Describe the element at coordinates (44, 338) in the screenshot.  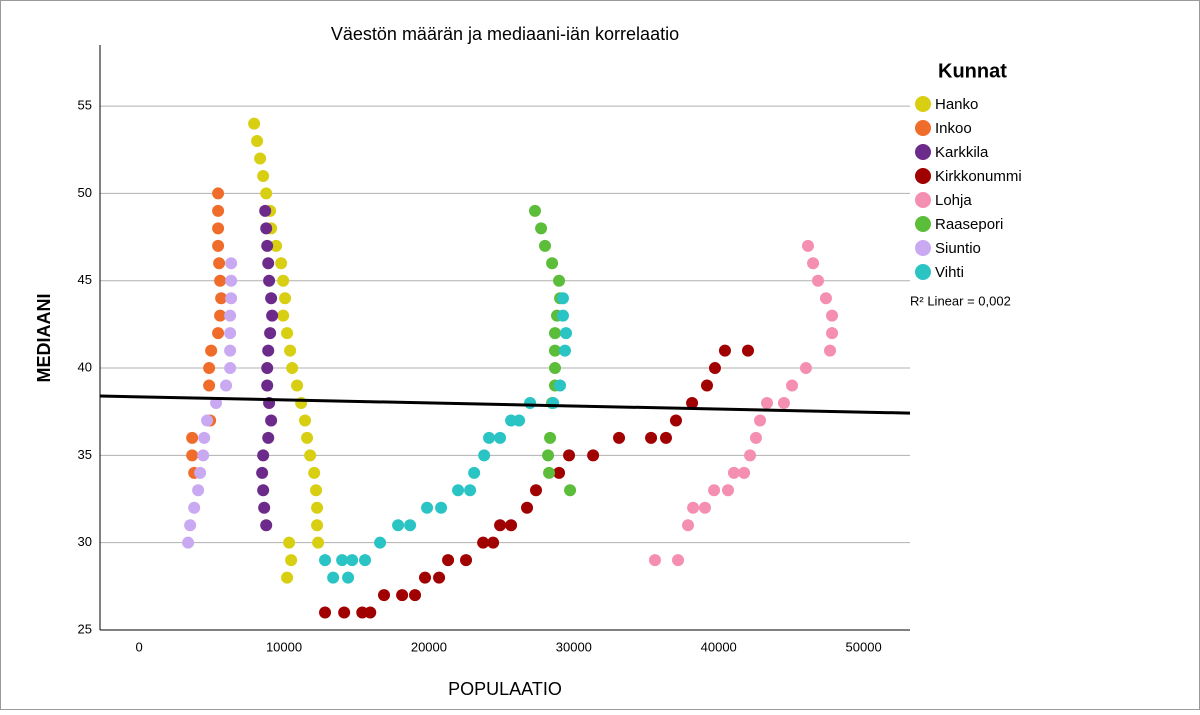
I see `y-axis-label: MEDIAANI` at that location.